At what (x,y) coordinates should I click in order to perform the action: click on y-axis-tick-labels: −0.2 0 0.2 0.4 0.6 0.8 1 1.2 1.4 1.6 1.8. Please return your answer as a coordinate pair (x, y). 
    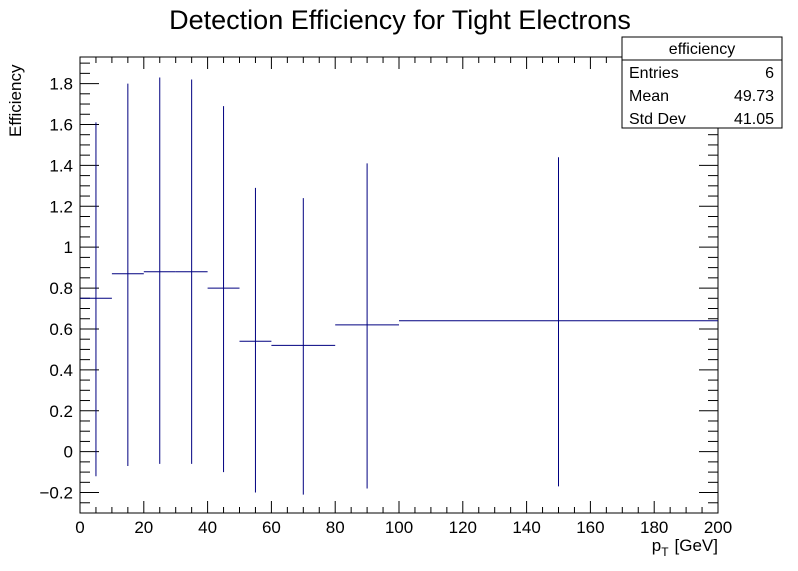
    Looking at the image, I should click on (56, 289).